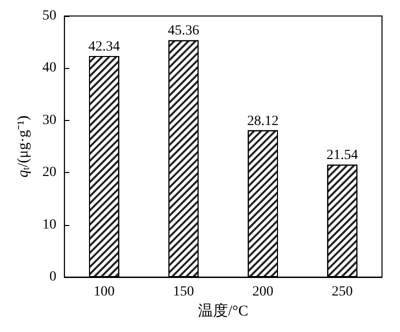  I want to click on y-tick-label: 10, so click(49, 224).